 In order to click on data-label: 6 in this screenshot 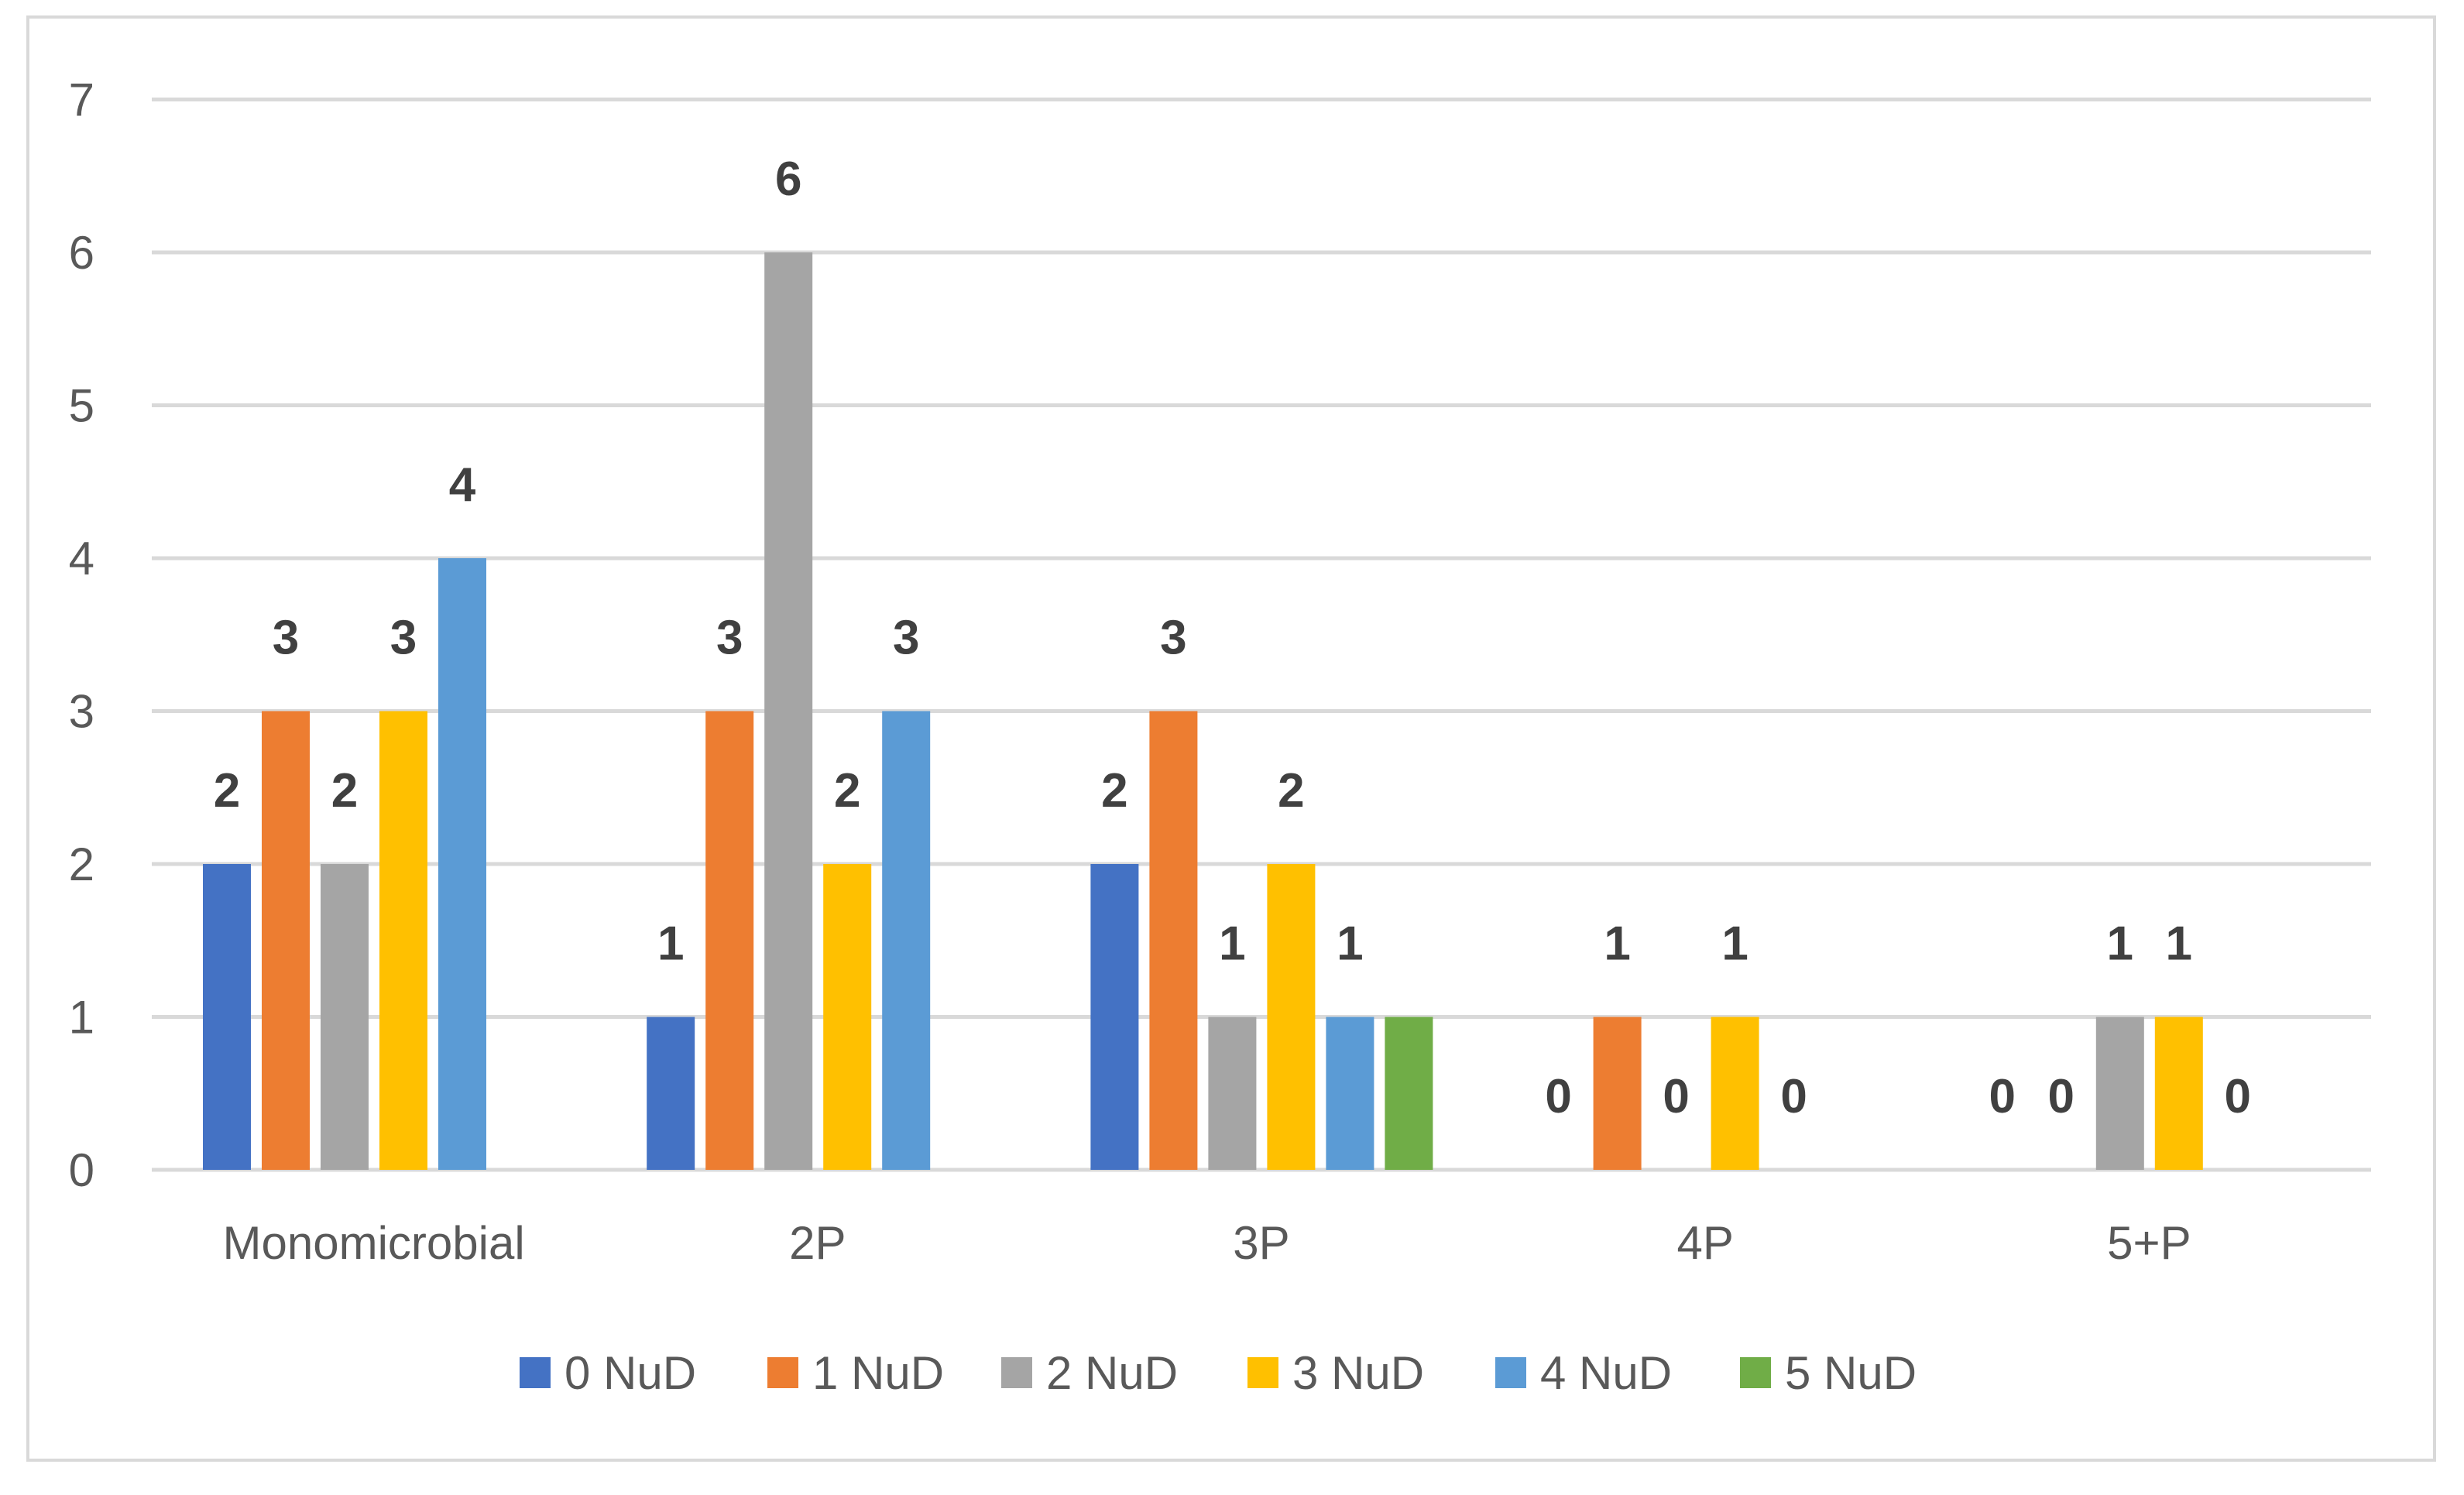, I will do `click(788, 179)`.